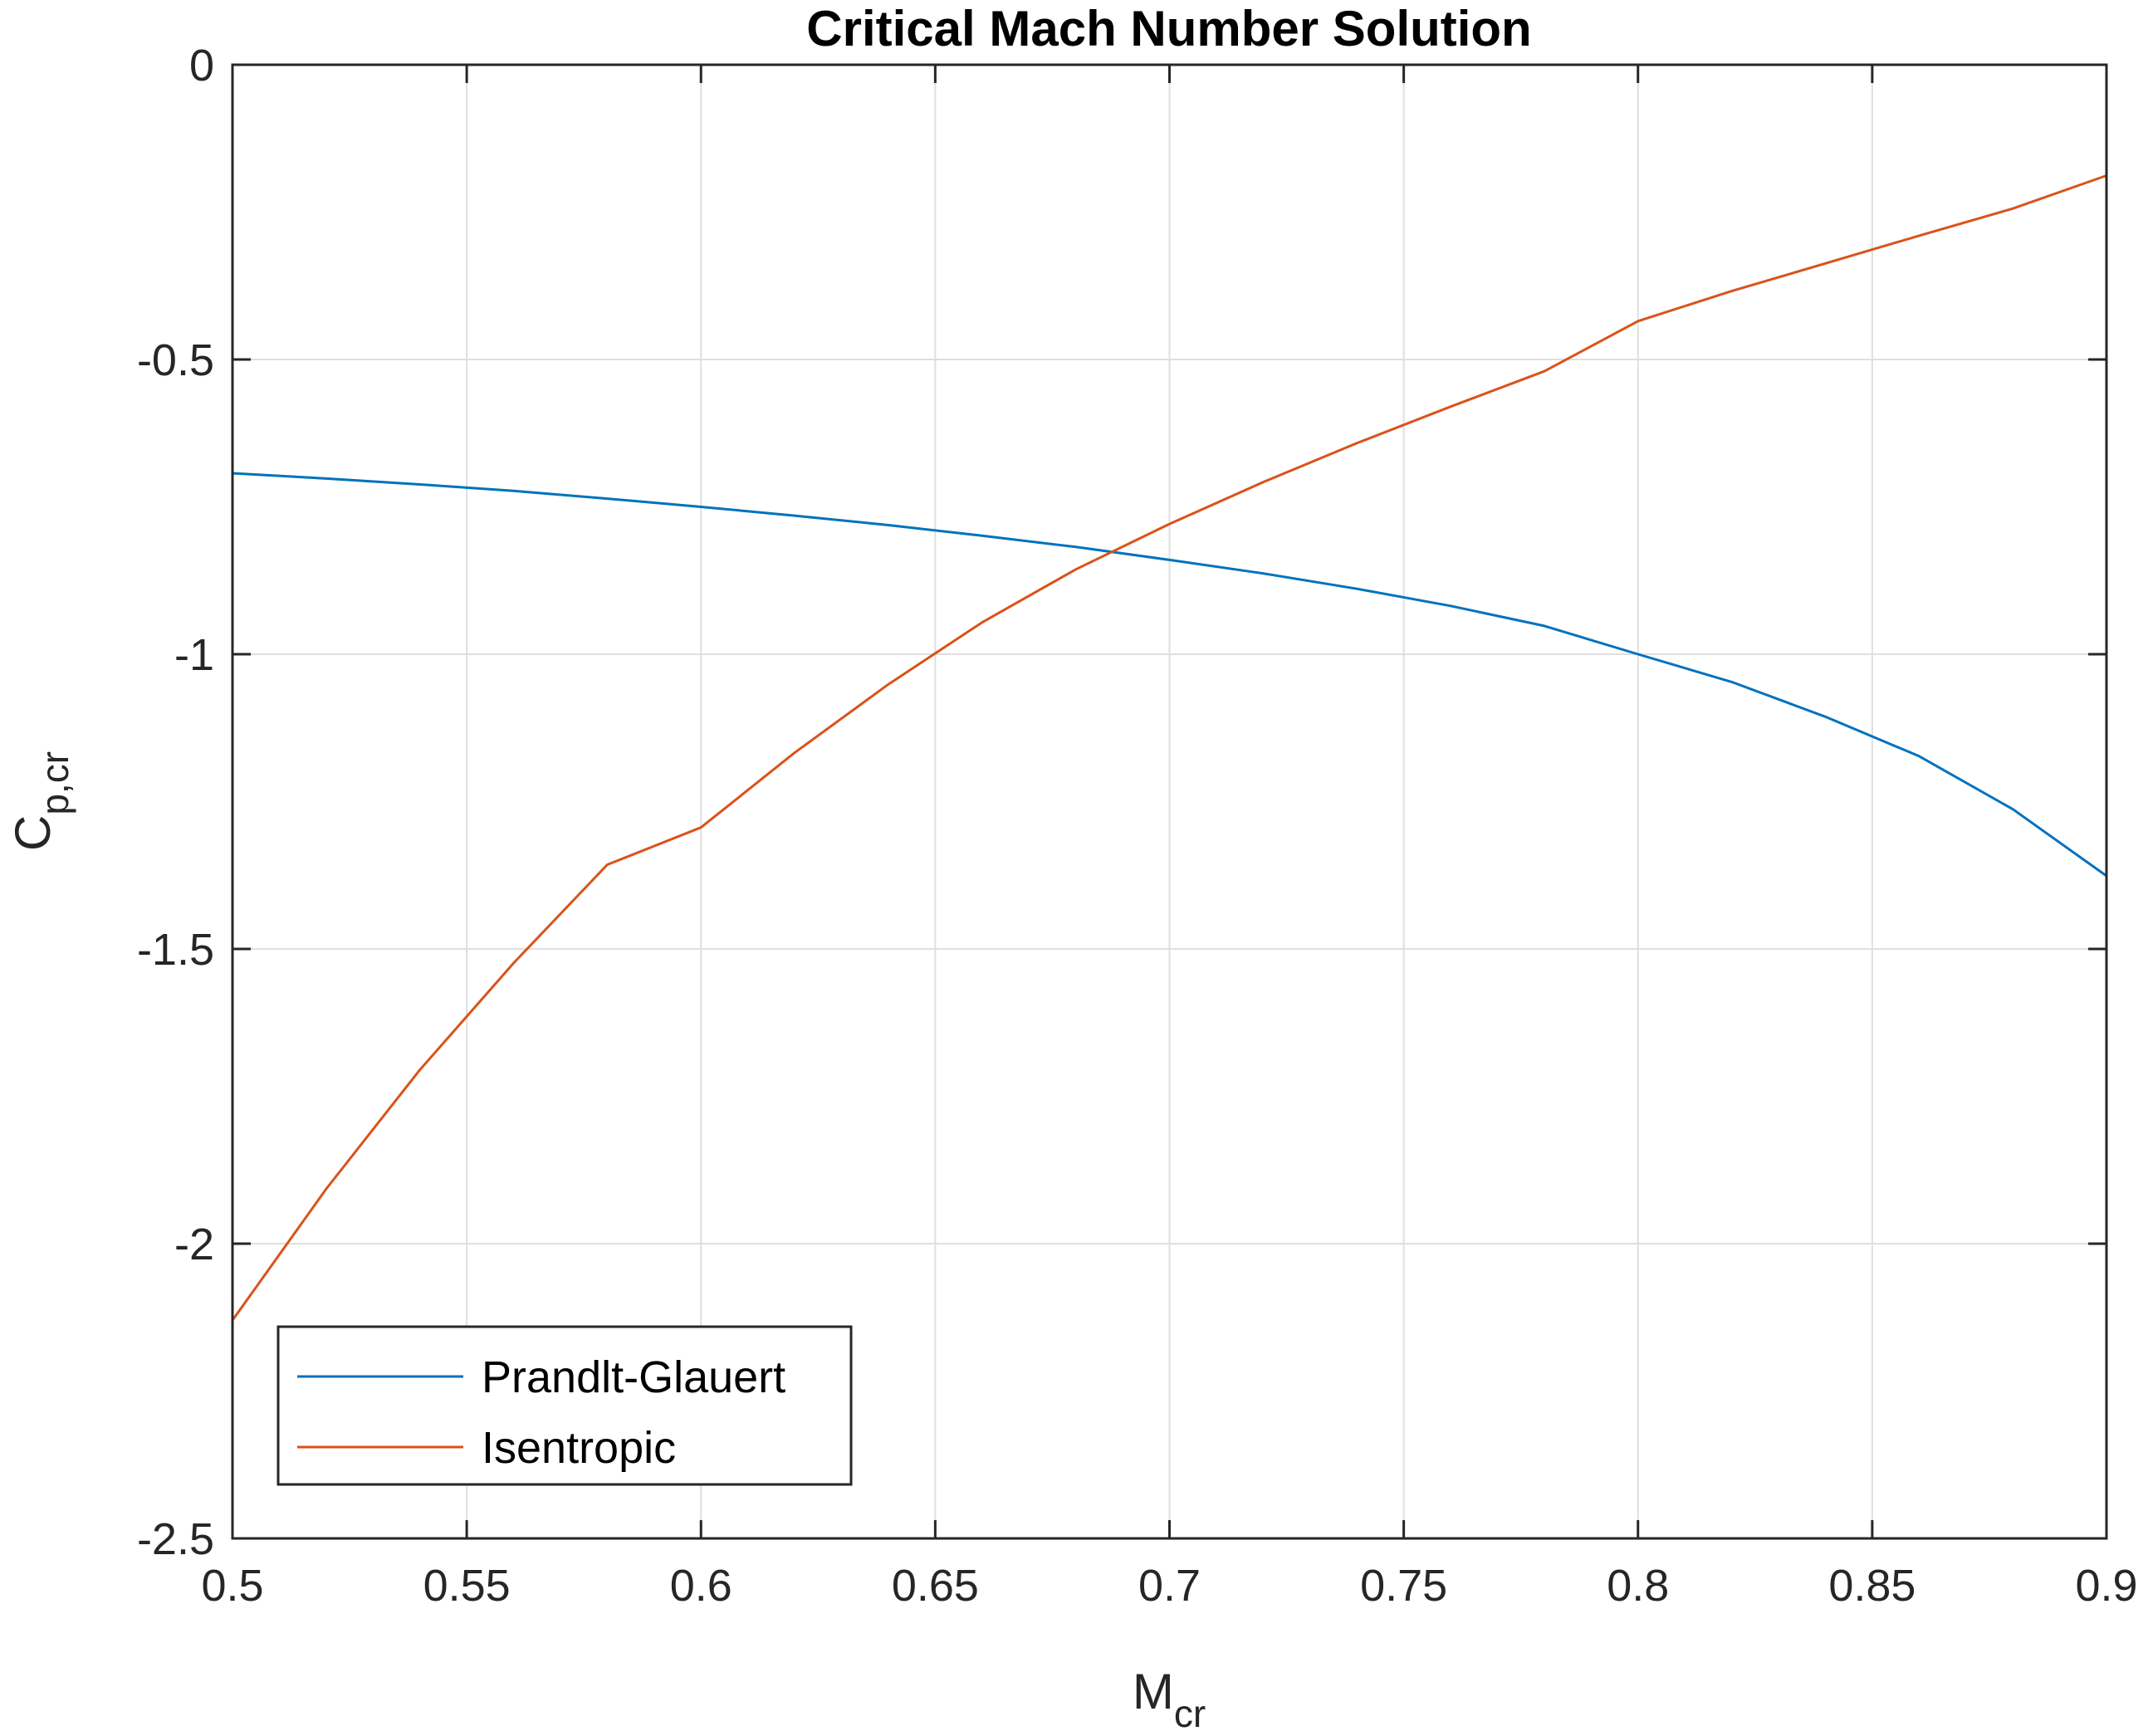 Image resolution: width=2148 pixels, height=1736 pixels. I want to click on x-tick-label-0_55: 0.55, so click(467, 1586).